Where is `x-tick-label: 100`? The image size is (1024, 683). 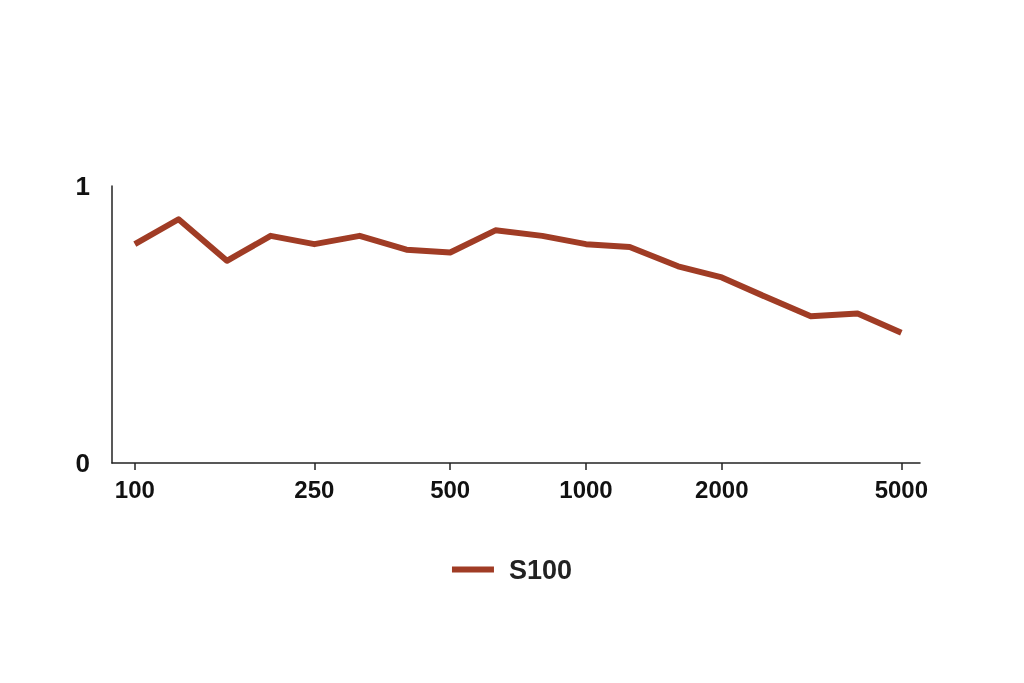
x-tick-label: 100 is located at coordinates (134, 489).